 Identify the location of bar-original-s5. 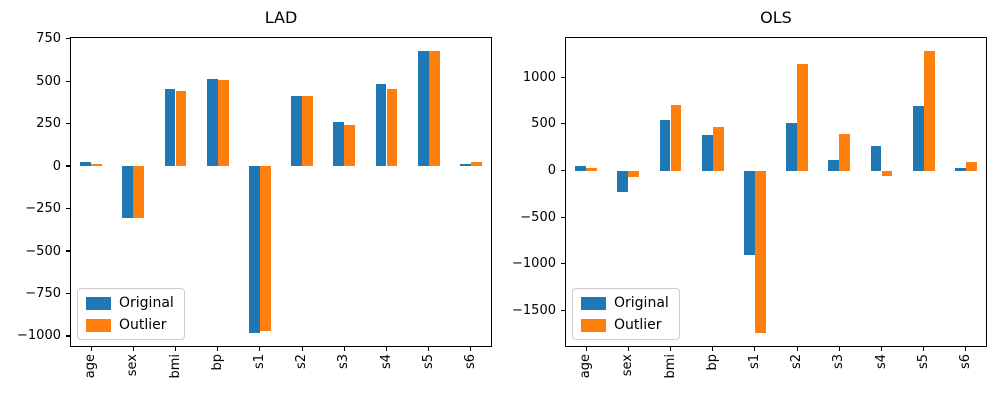
(918, 138).